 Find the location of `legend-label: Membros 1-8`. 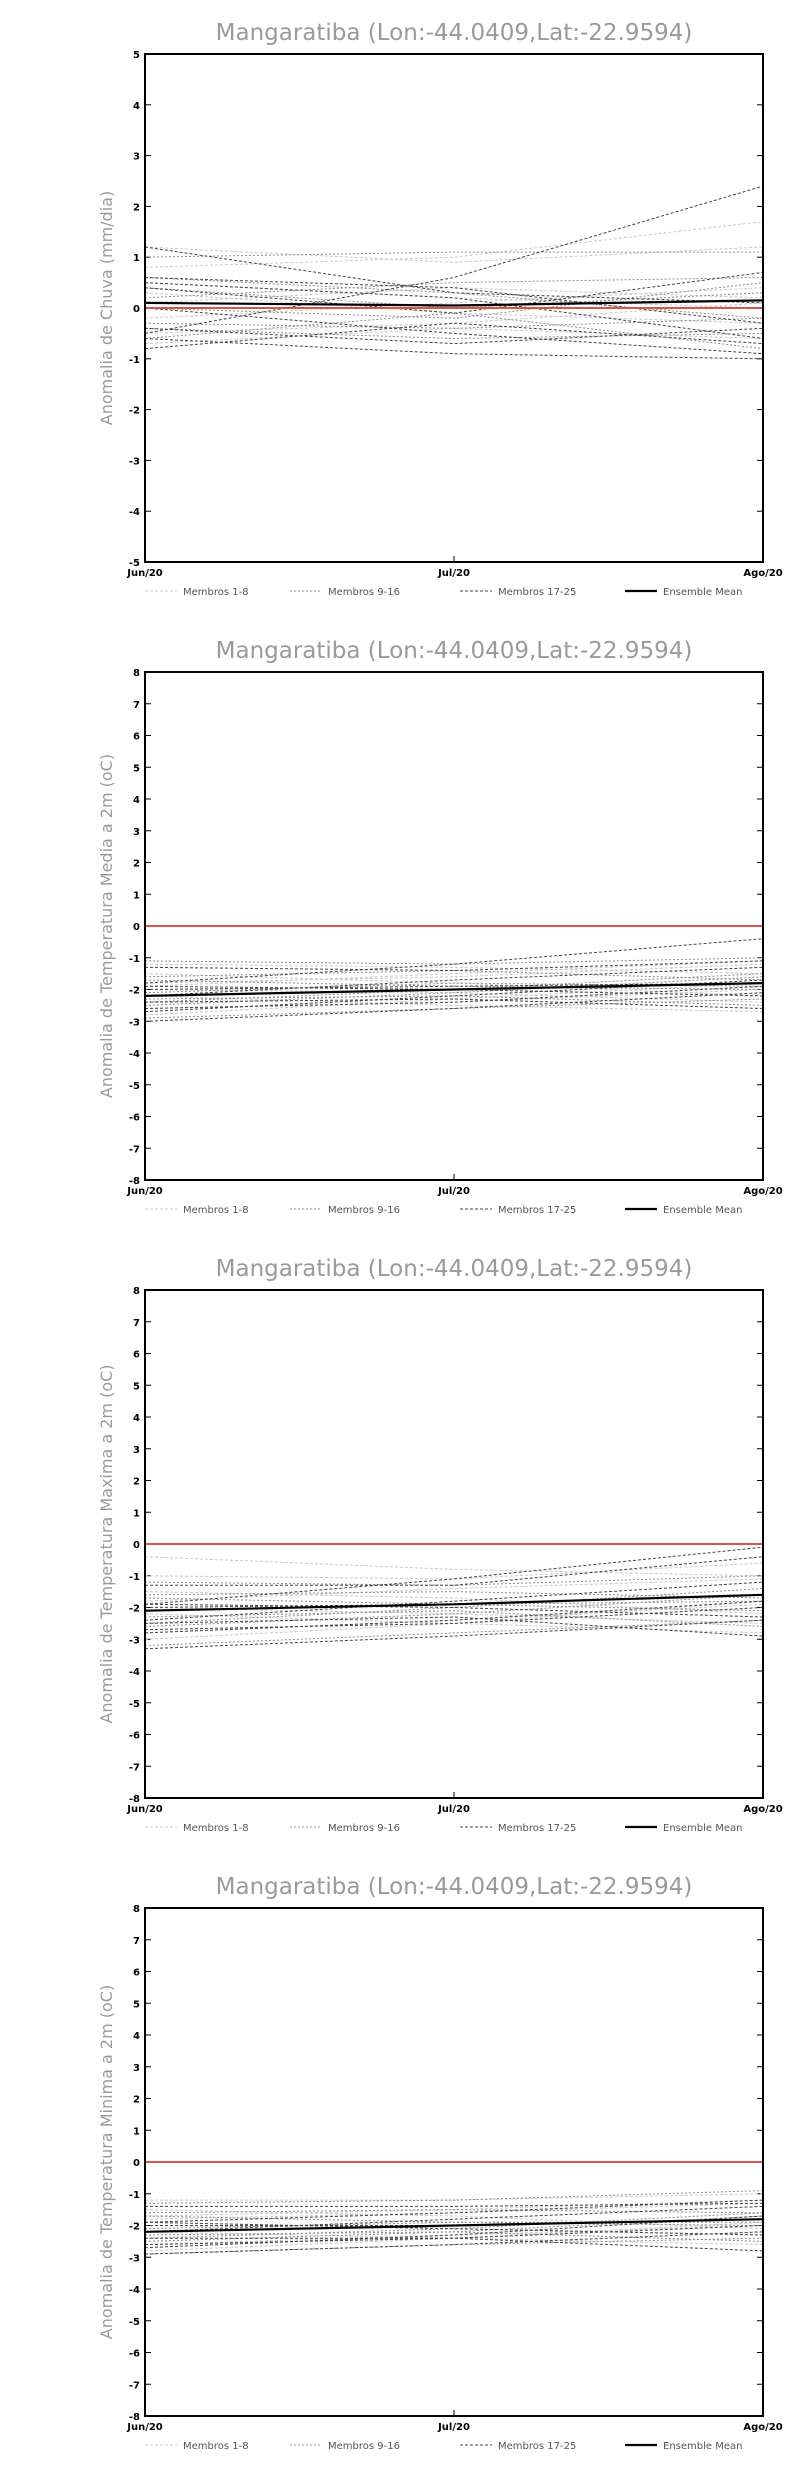

legend-label: Membros 1-8 is located at coordinates (216, 2446).